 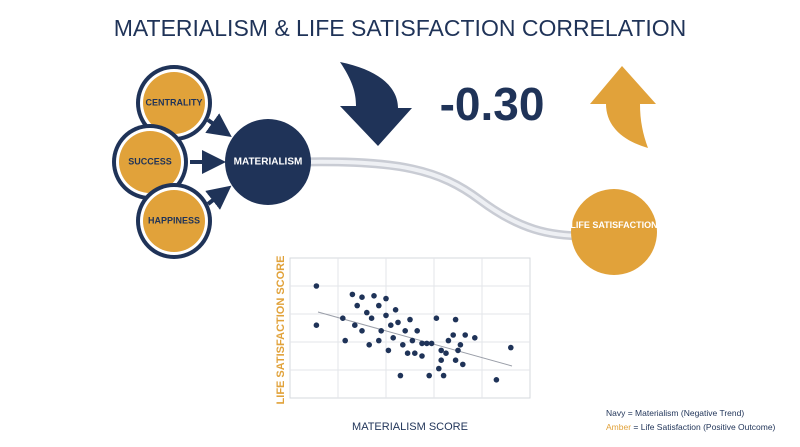 I want to click on node-success: SUCCESS, so click(x=150, y=162).